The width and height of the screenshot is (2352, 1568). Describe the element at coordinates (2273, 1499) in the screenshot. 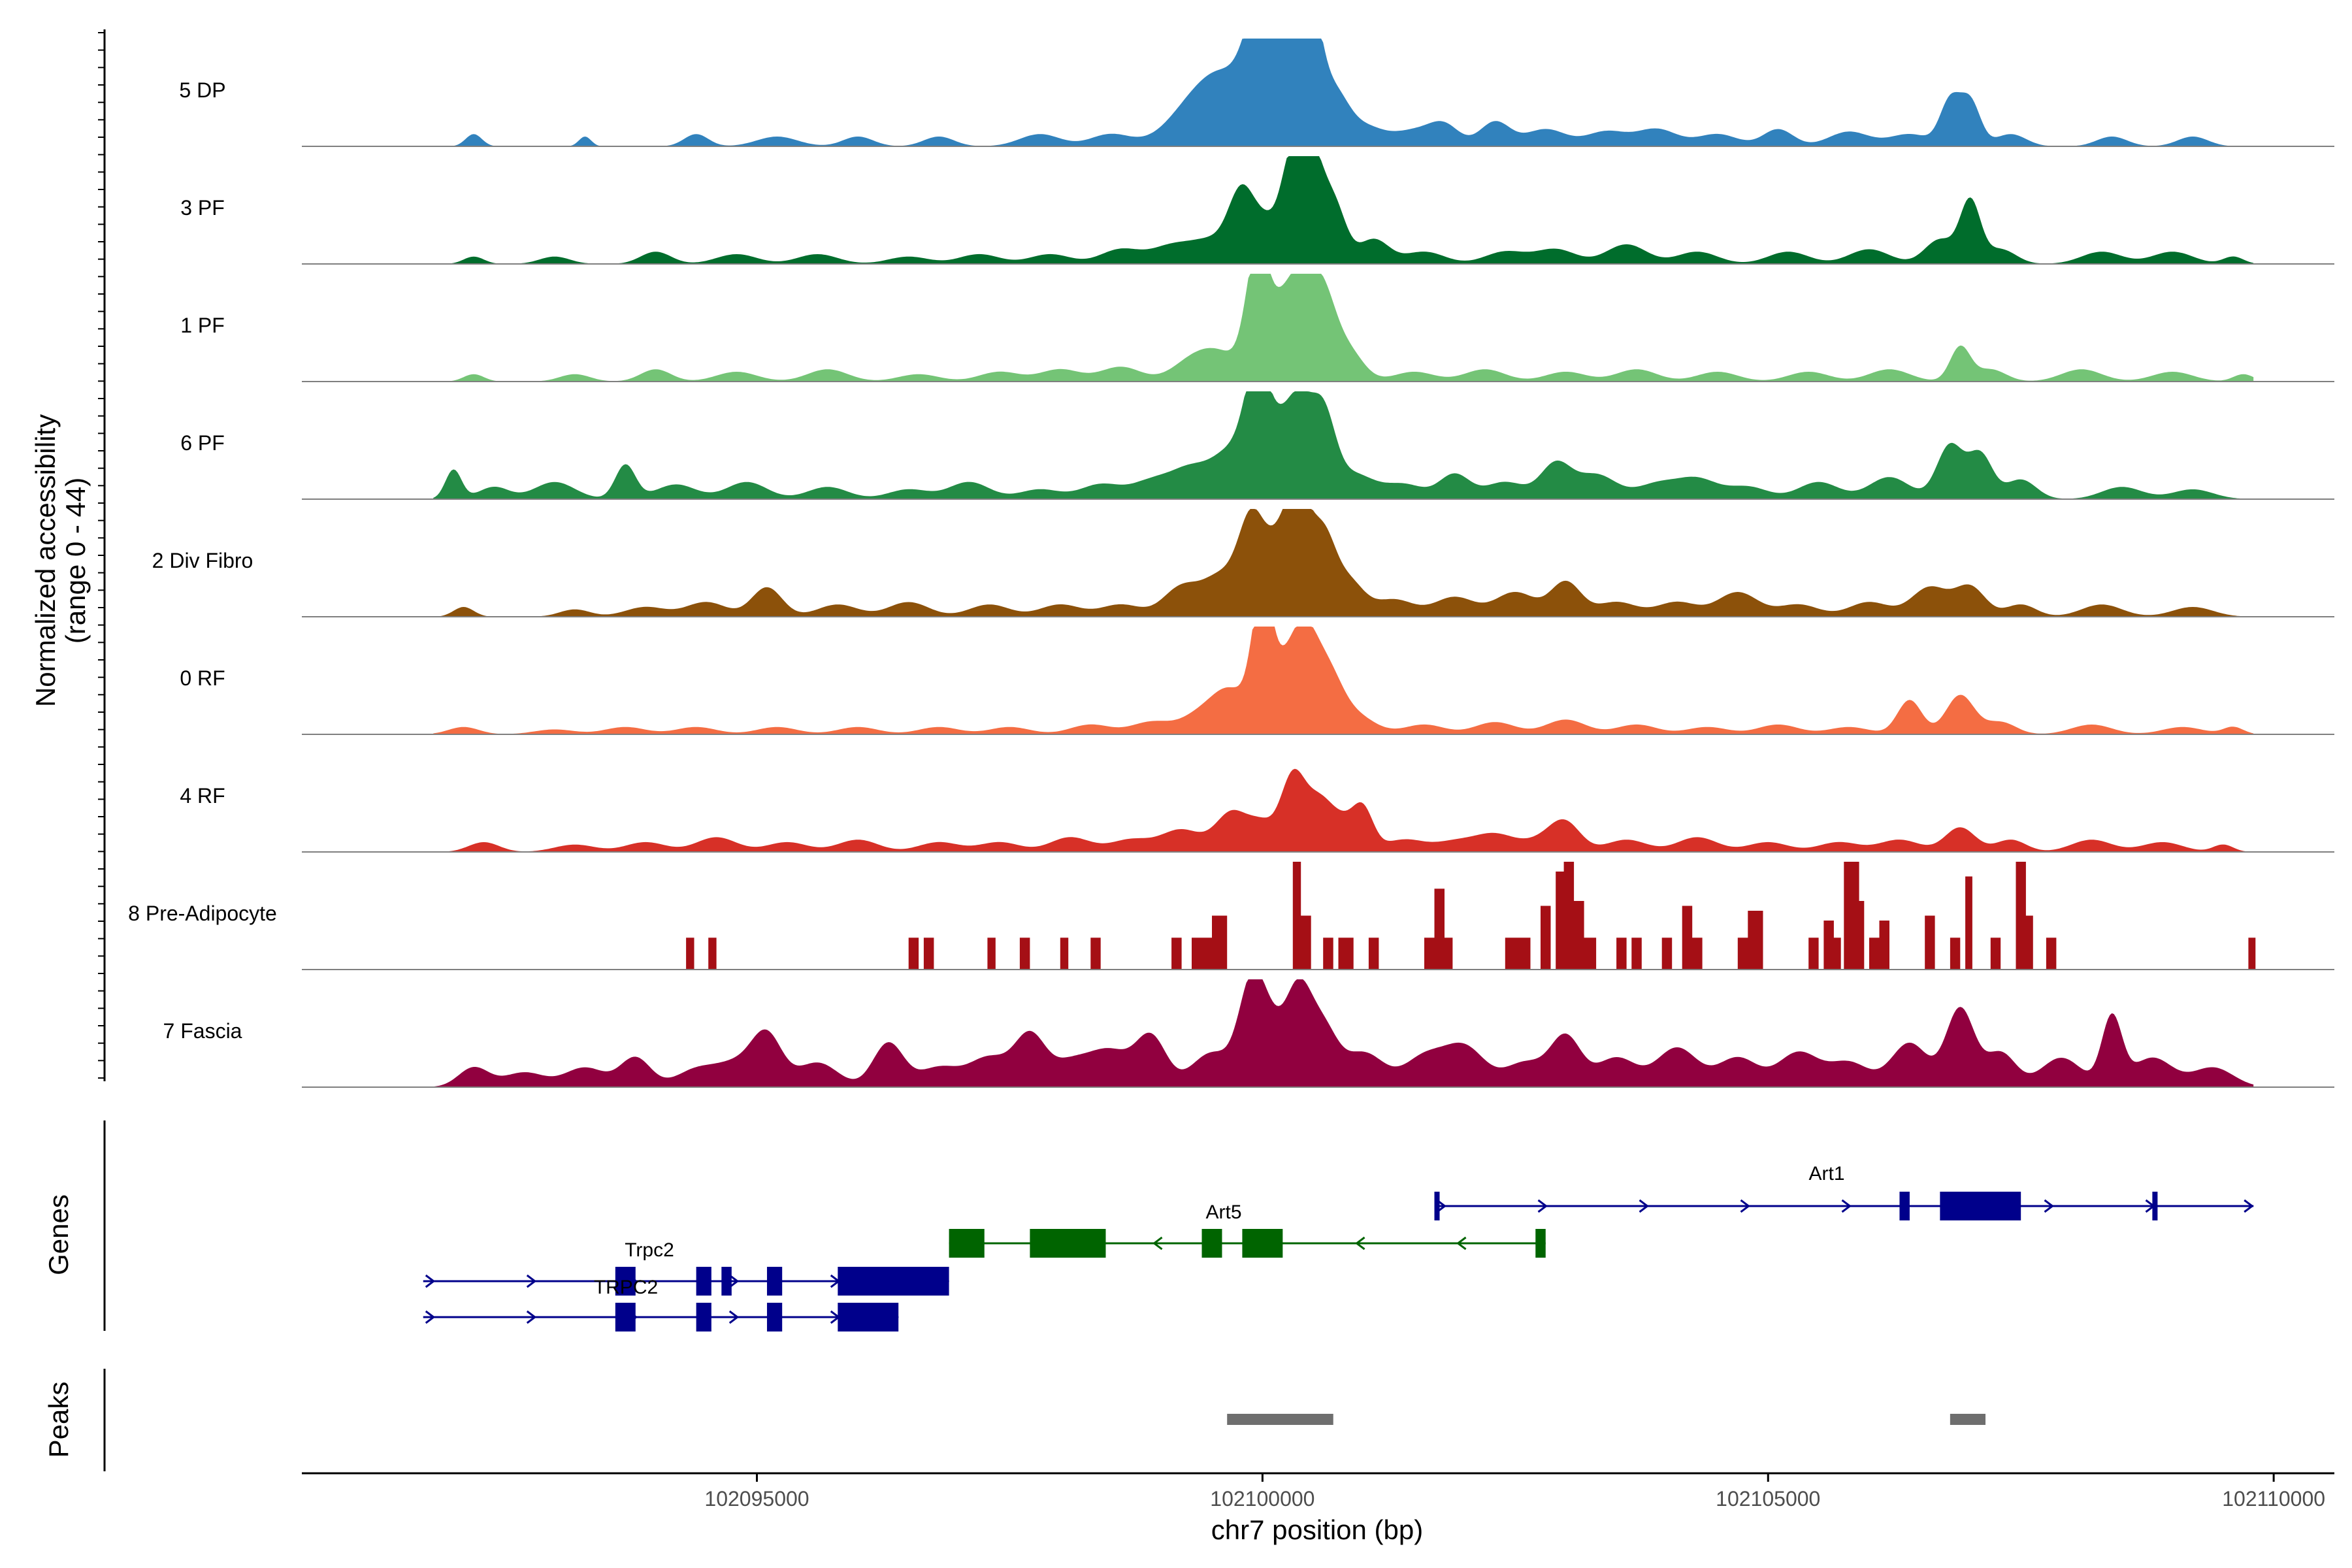

I see `x-tick-label: 102110000` at that location.